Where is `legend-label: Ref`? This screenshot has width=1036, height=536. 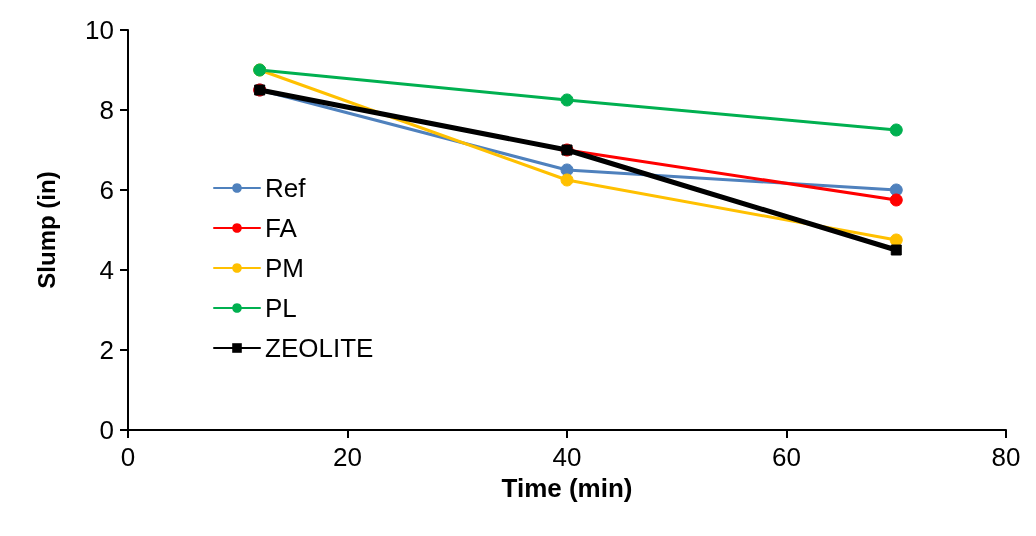 legend-label: Ref is located at coordinates (286, 188).